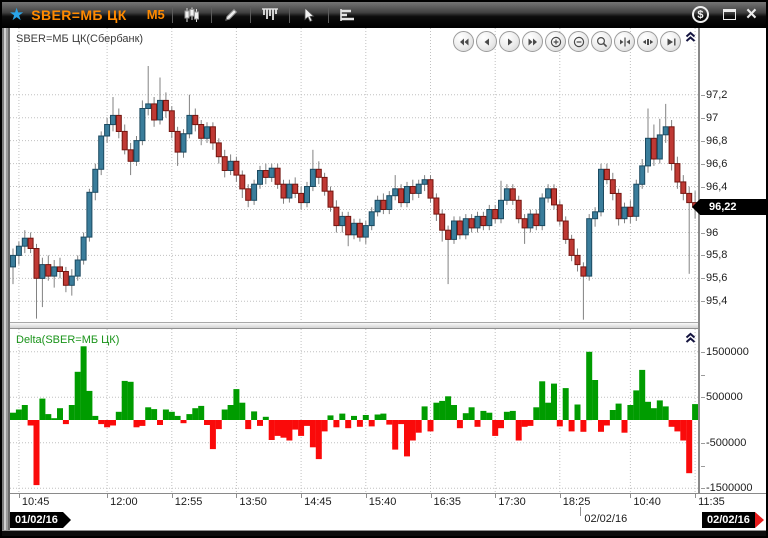 This screenshot has height=538, width=768. What do you see at coordinates (512, 502) in the screenshot?
I see `time-tick-label: 17:30` at bounding box center [512, 502].